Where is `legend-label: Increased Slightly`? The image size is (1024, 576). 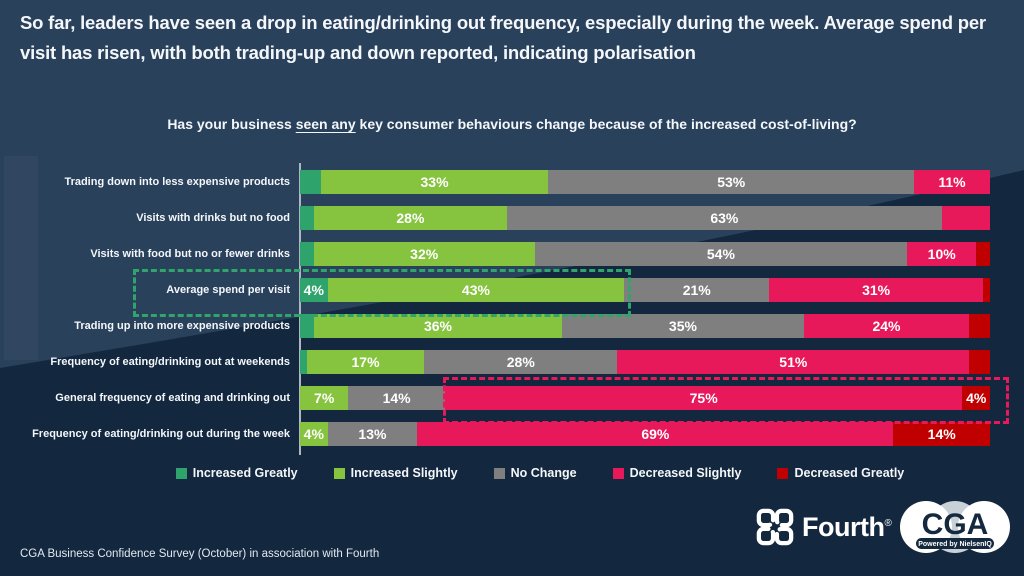
legend-label: Increased Slightly is located at coordinates (404, 473).